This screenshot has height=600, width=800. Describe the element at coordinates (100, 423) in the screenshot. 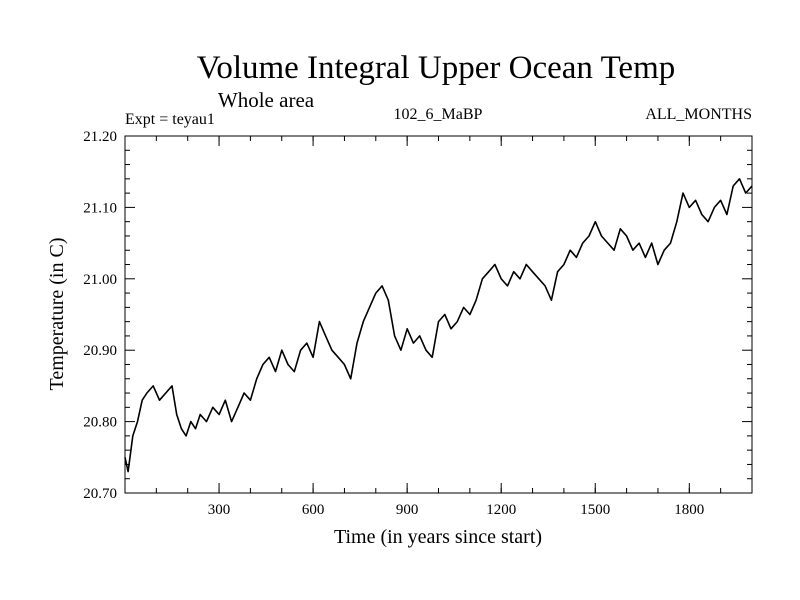

I see `y-tick-label: 20.80` at that location.